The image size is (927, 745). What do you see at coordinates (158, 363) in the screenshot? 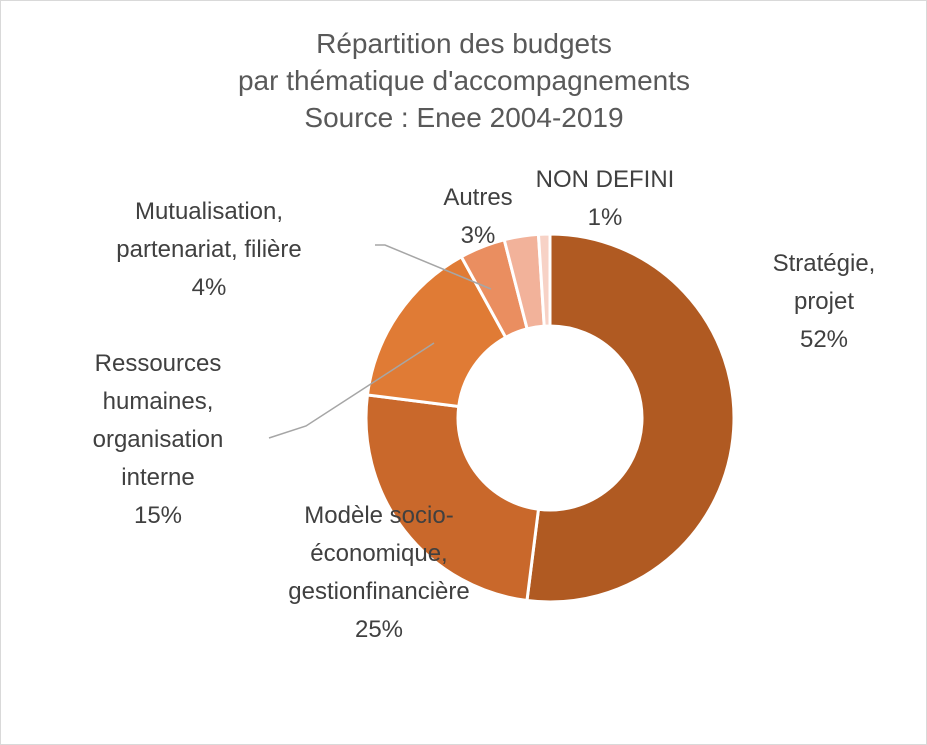
I see `slice-category-label: Ressources` at bounding box center [158, 363].